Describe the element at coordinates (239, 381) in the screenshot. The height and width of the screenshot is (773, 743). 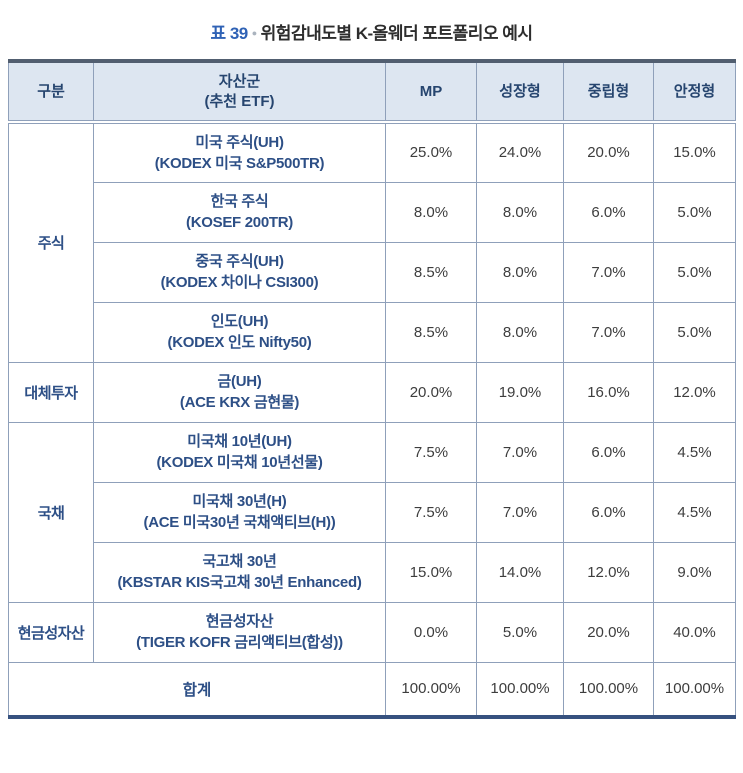
I see `asset-name: 금(UH)` at that location.